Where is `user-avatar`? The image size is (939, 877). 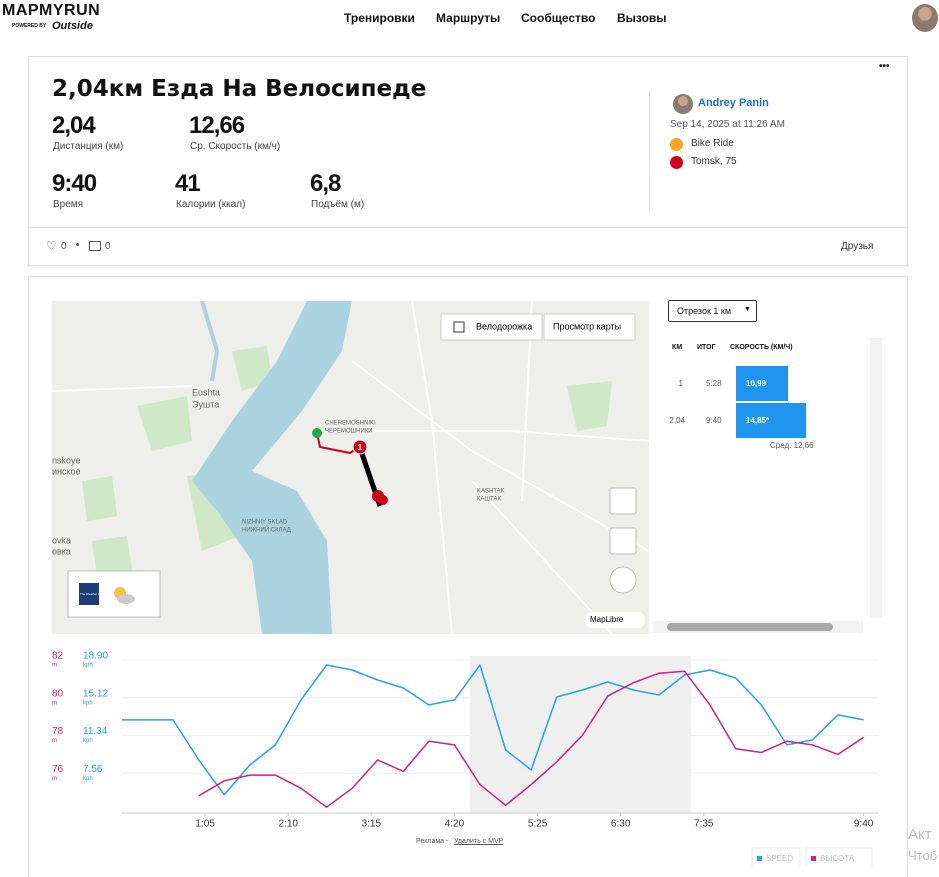 user-avatar is located at coordinates (683, 104).